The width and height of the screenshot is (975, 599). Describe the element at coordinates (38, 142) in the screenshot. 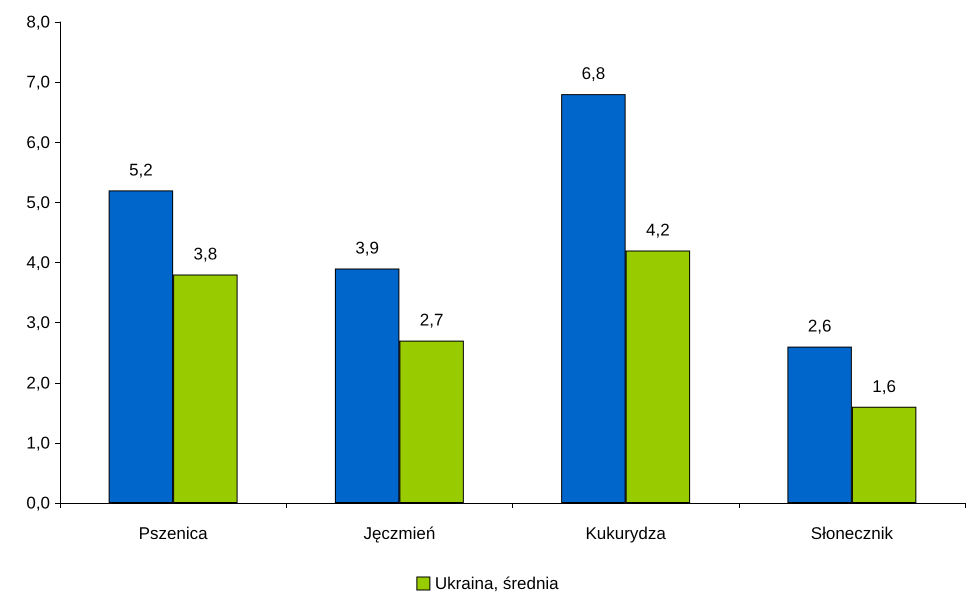

I see `y-tick-label: 6,0` at that location.